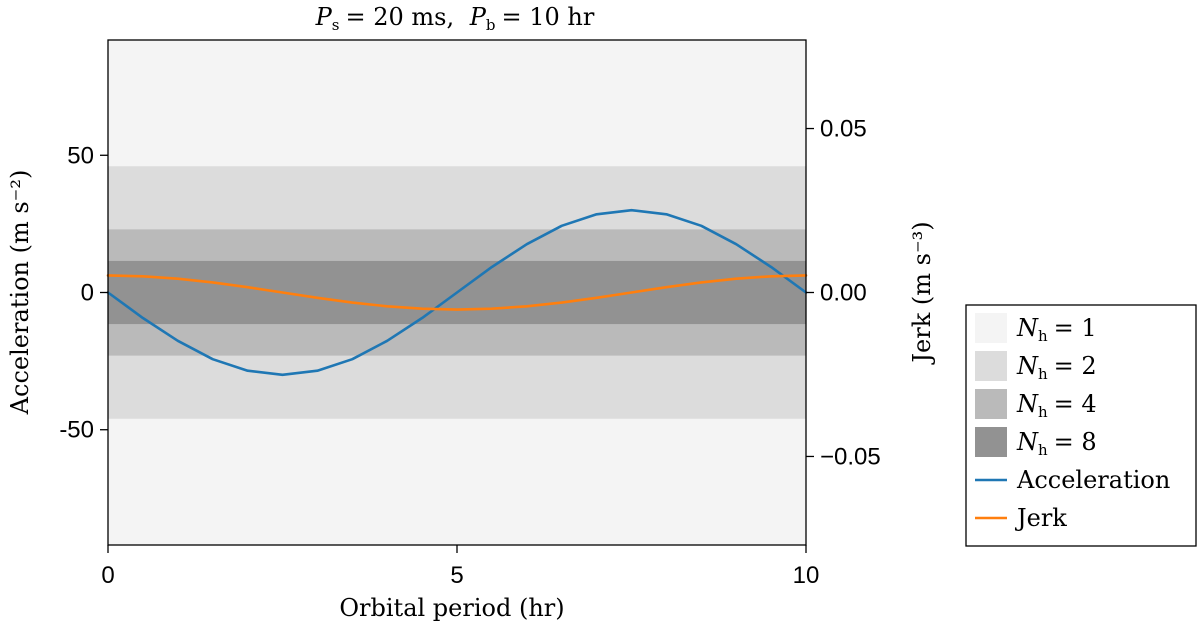  I want to click on y-right-tick-label: 0.00, so click(843, 293).